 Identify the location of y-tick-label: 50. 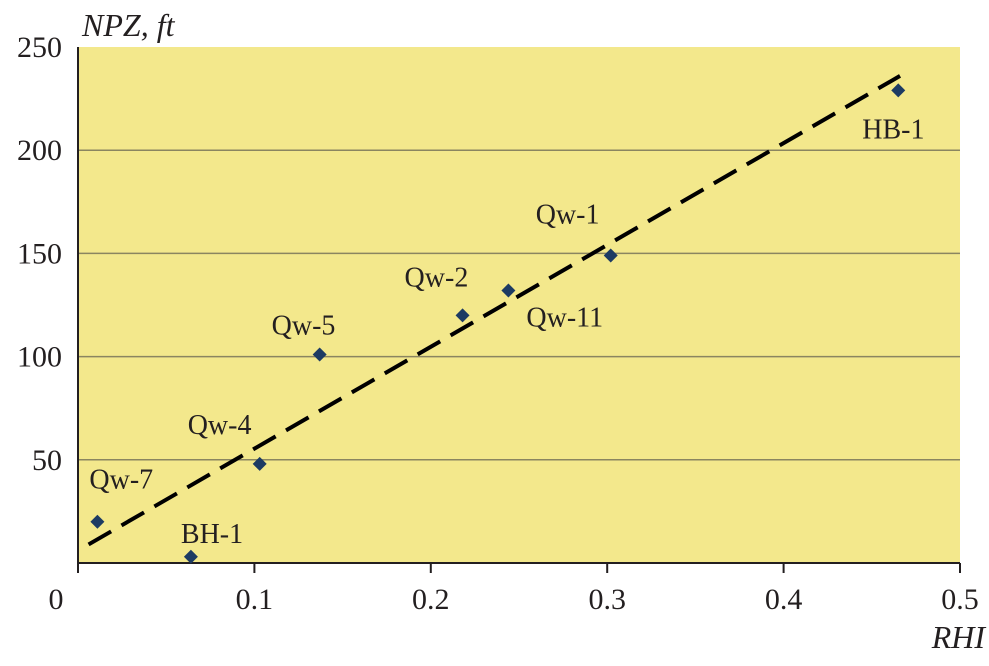
(47, 460).